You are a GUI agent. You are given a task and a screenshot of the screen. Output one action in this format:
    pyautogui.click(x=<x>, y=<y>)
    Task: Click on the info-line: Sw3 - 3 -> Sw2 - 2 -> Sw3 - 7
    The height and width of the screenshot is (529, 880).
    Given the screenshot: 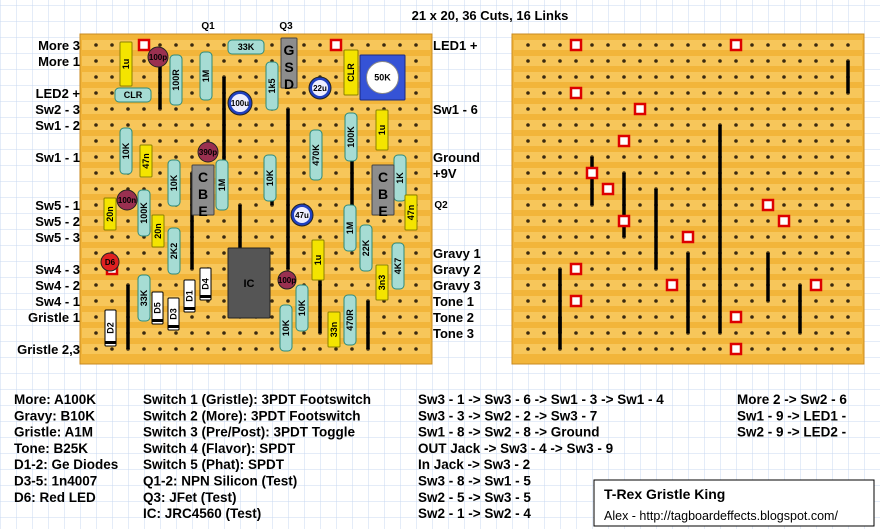 What is the action you would take?
    pyautogui.click(x=507, y=415)
    